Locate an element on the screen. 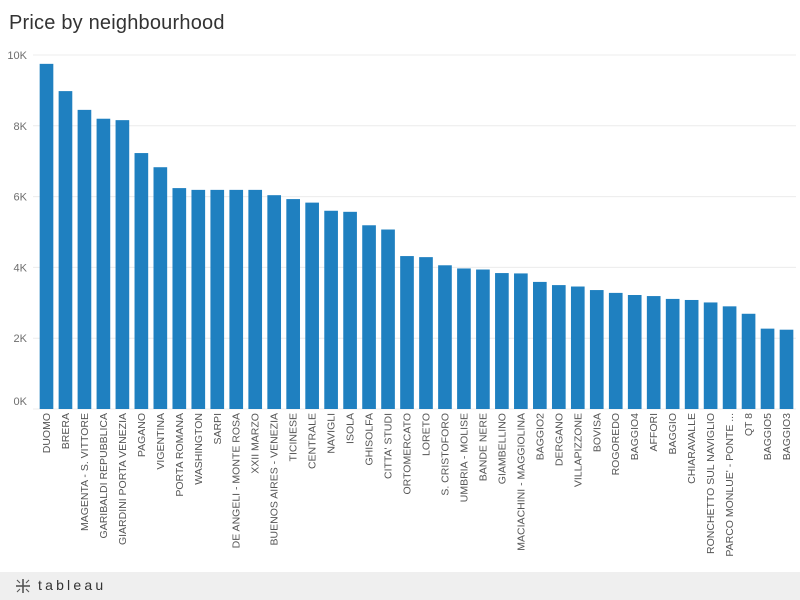 The width and height of the screenshot is (800, 600). y-tick-label: 4K is located at coordinates (21, 268).